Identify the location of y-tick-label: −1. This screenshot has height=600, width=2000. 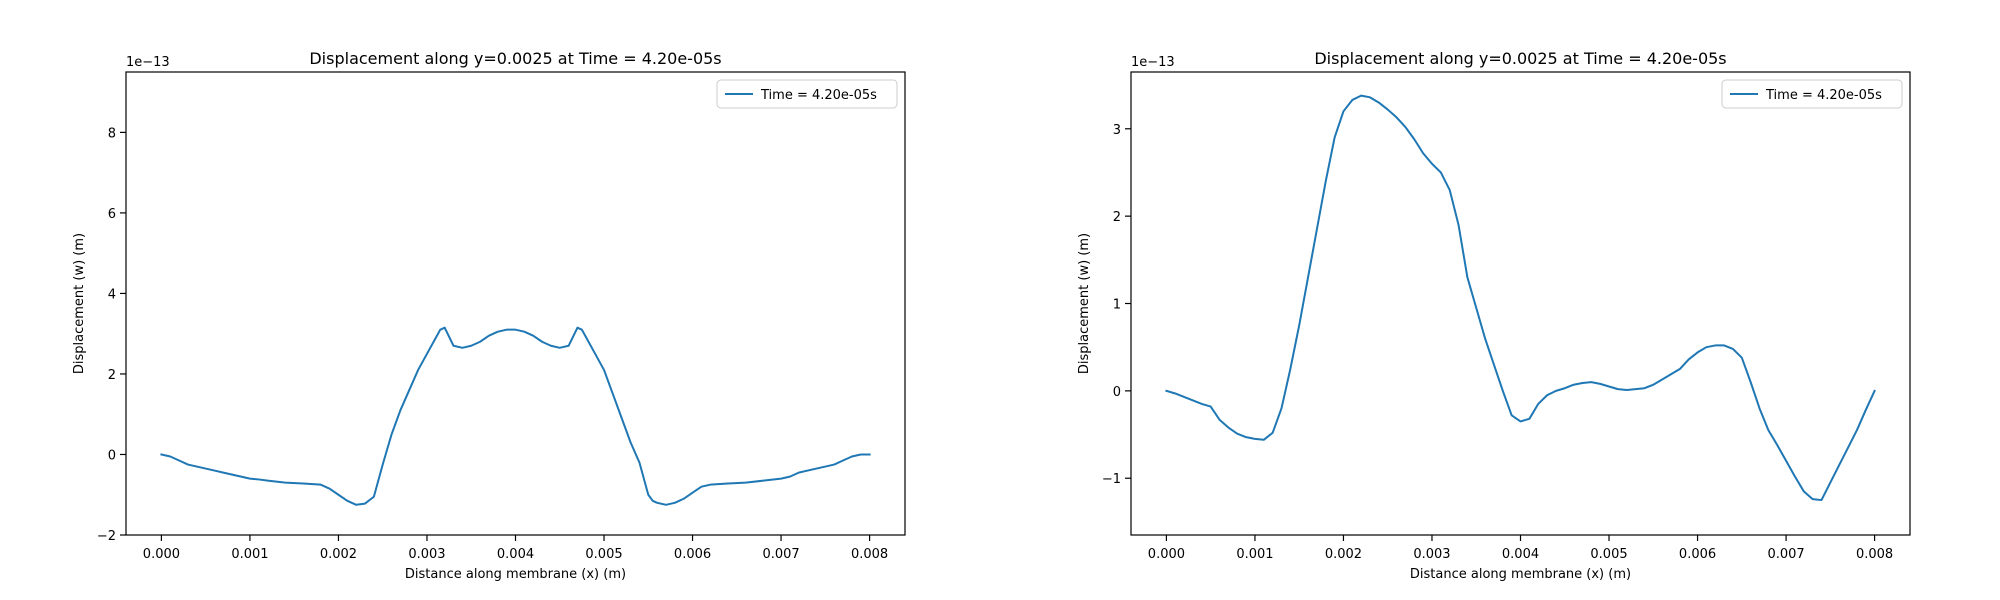
(1111, 479).